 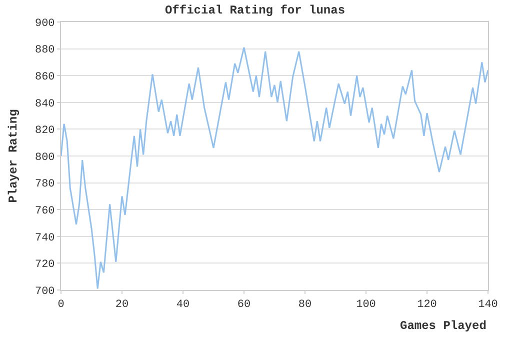 What do you see at coordinates (44, 104) in the screenshot?
I see `y-tick-label: 840` at bounding box center [44, 104].